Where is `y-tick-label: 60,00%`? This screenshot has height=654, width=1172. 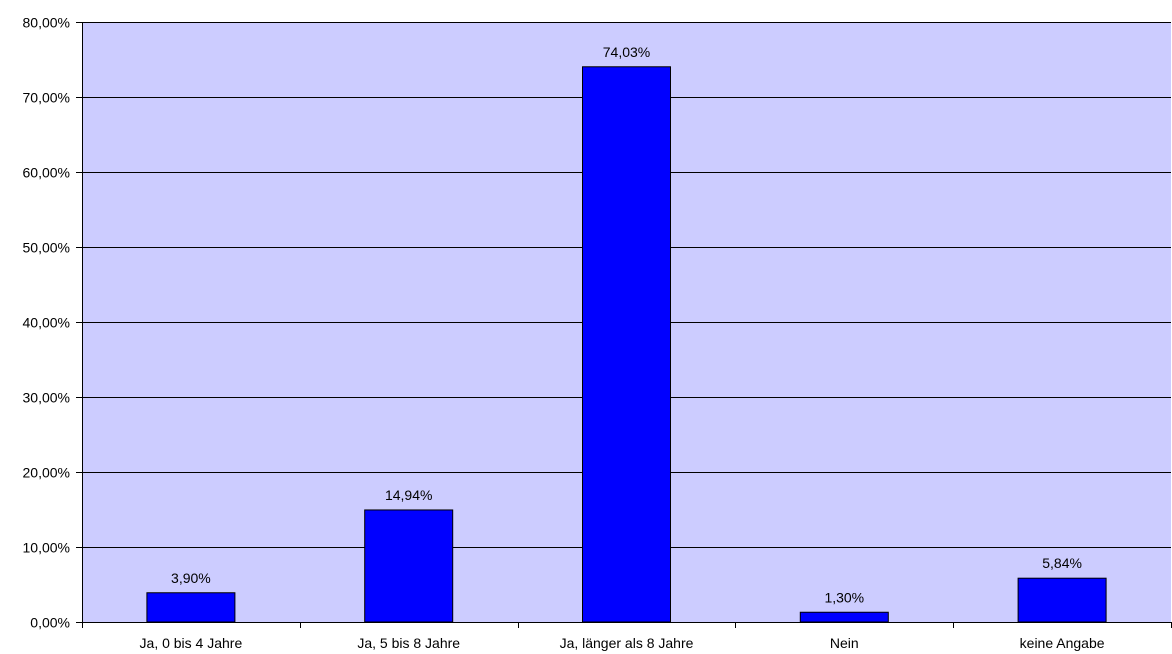
y-tick-label: 60,00% is located at coordinates (46, 173).